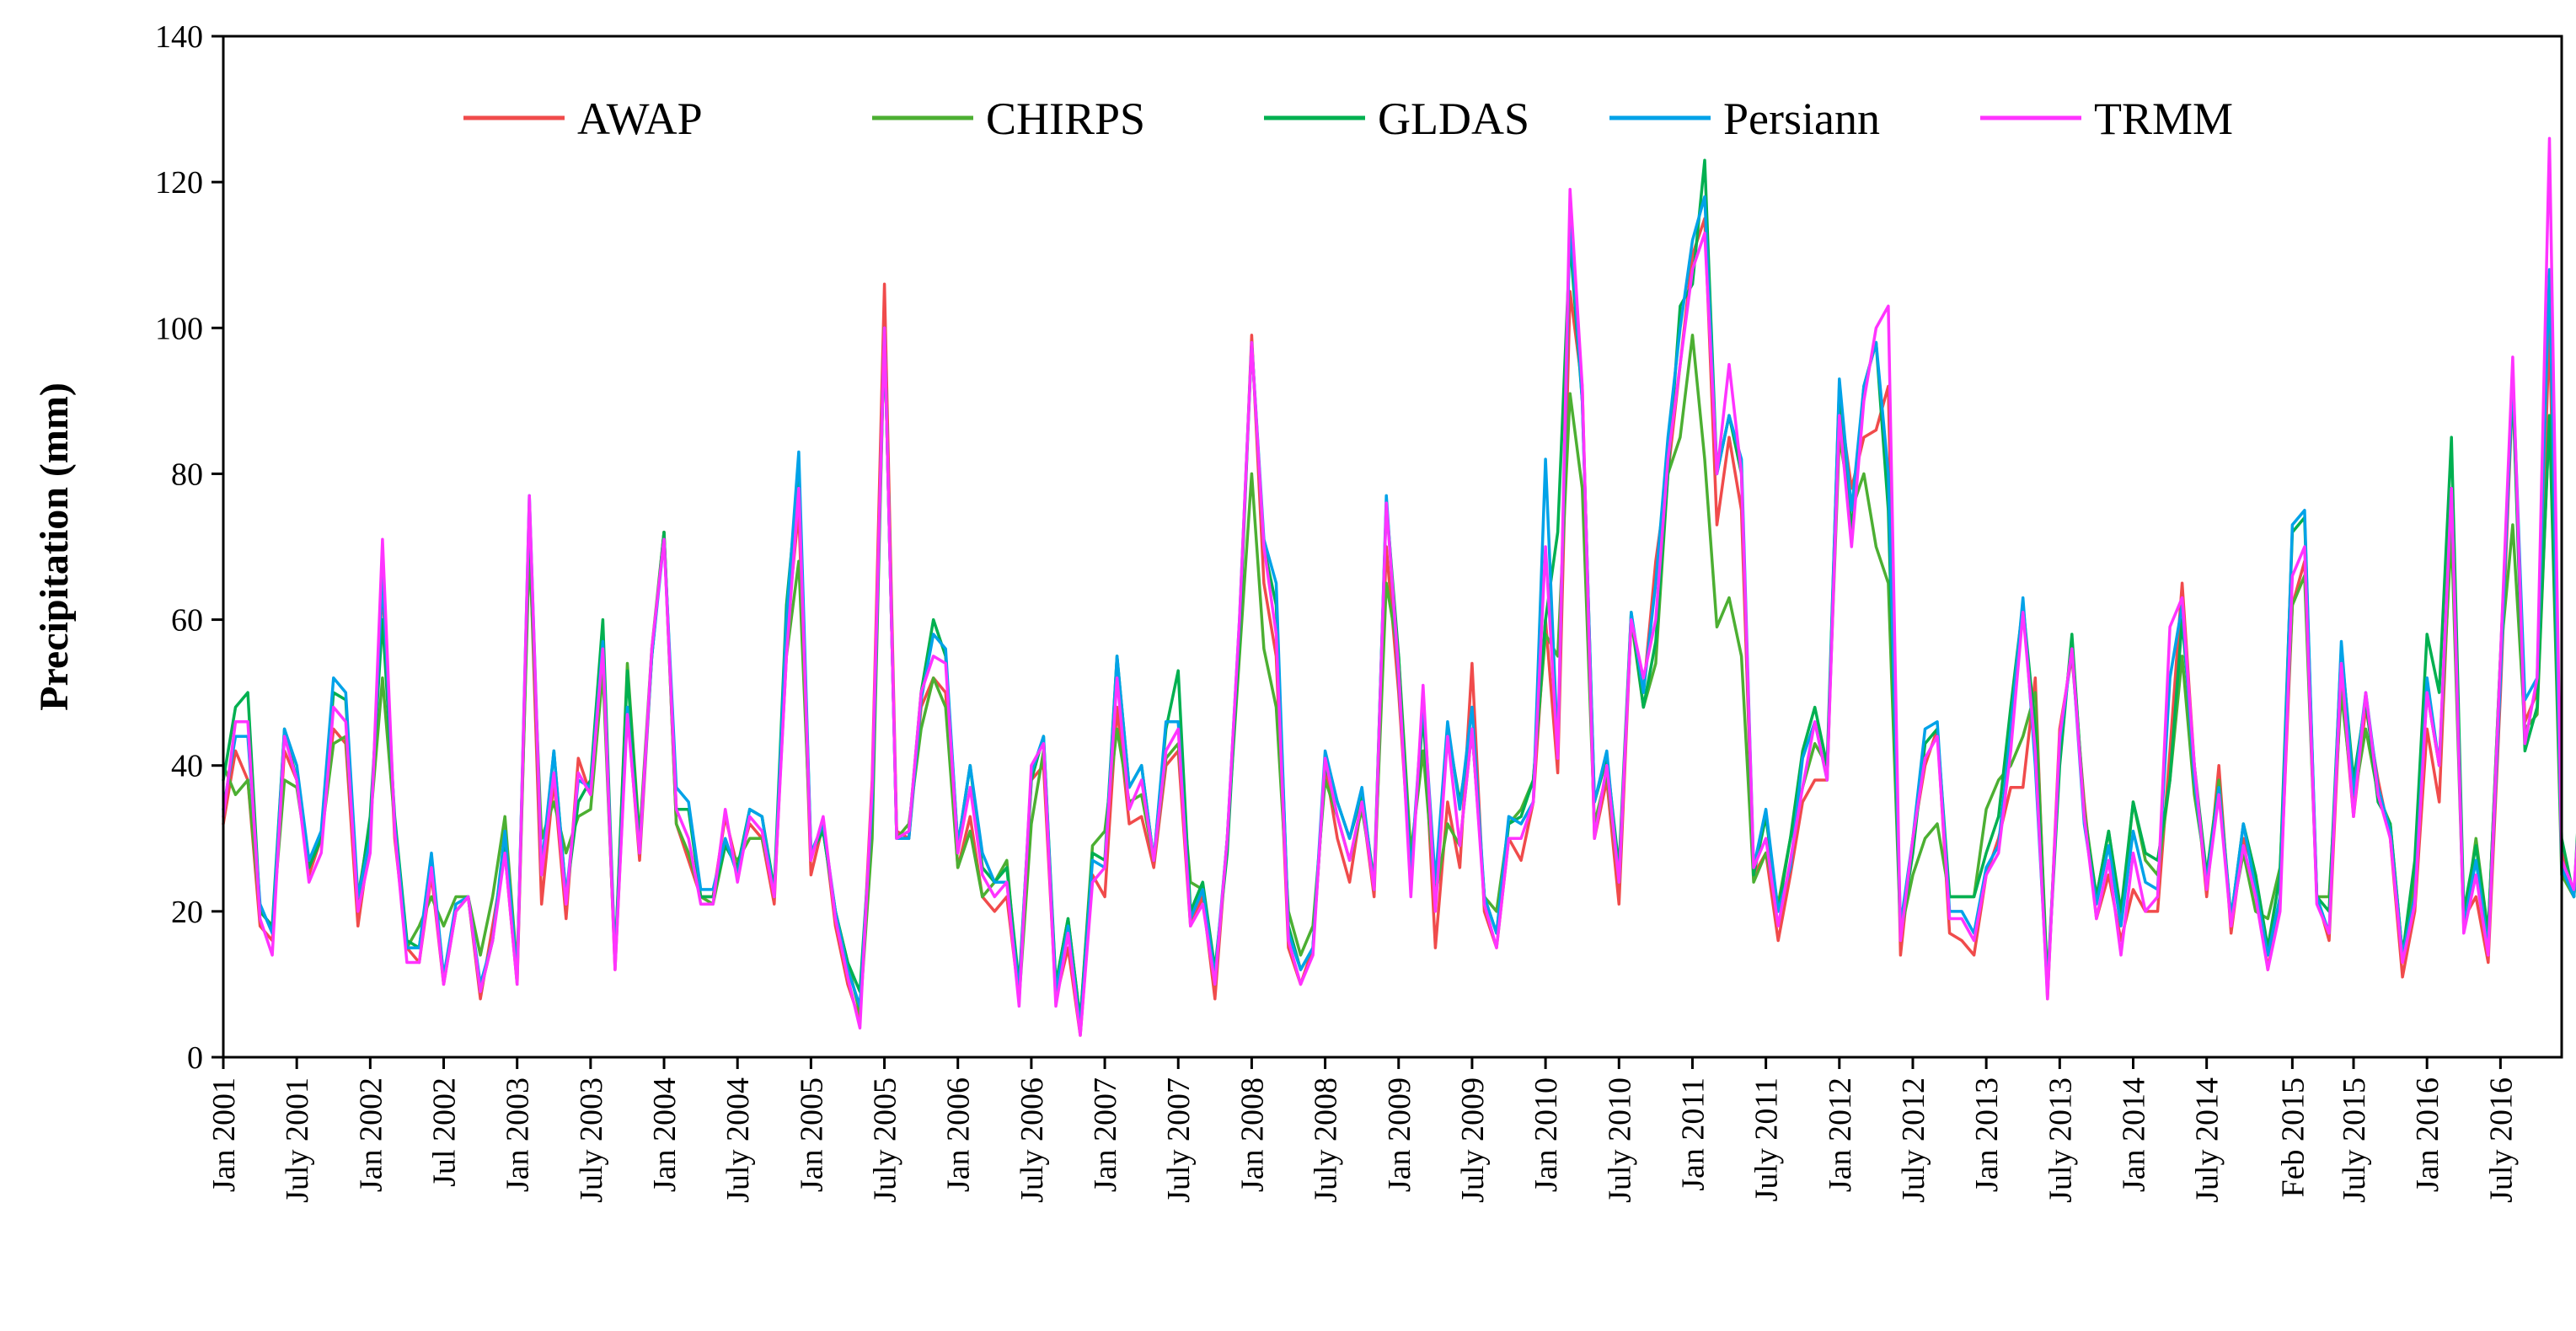  What do you see at coordinates (1348, 119) in the screenshot?
I see `legend: AWAP CHIRPS GLDAS Persiann TRMM` at bounding box center [1348, 119].